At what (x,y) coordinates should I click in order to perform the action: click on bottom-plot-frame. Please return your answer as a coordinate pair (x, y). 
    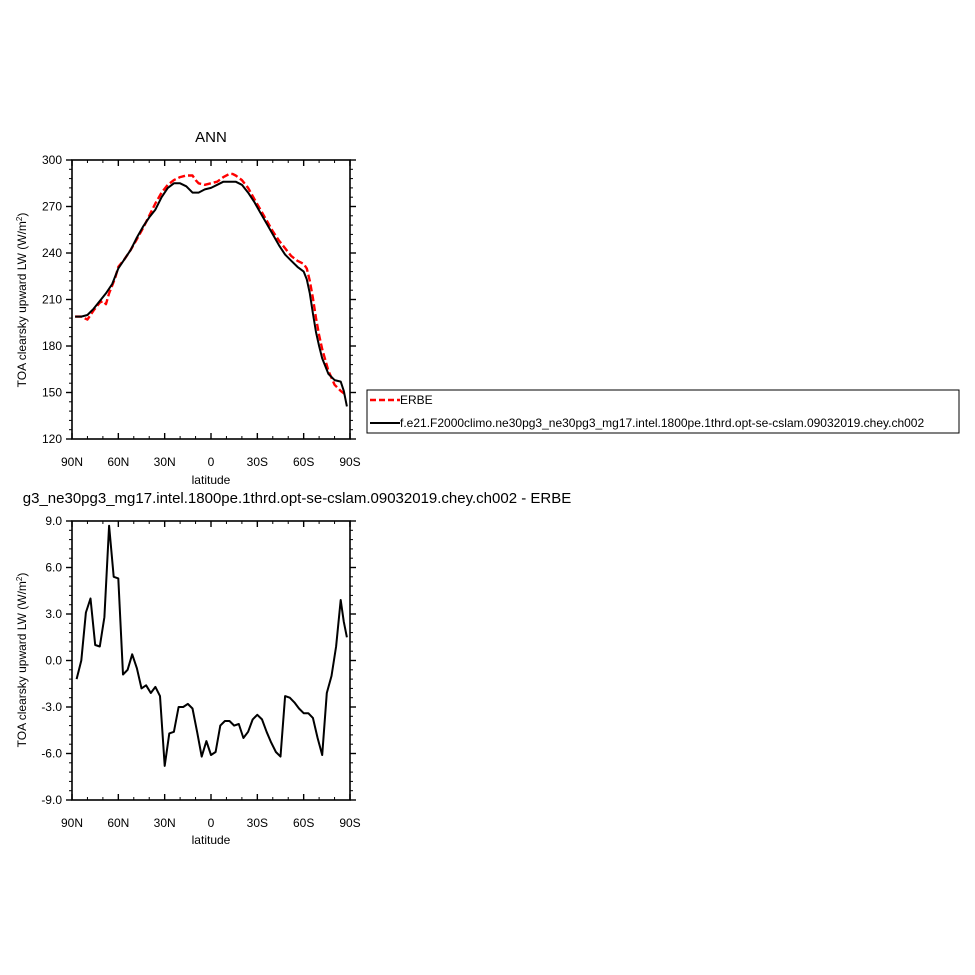
    Looking at the image, I should click on (211, 660).